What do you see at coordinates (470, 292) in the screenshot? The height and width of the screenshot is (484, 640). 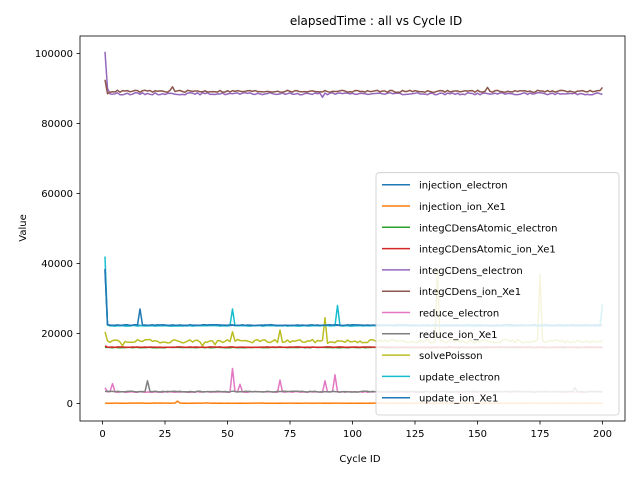 I see `legend-label: integCDens_ion_Xe1` at bounding box center [470, 292].